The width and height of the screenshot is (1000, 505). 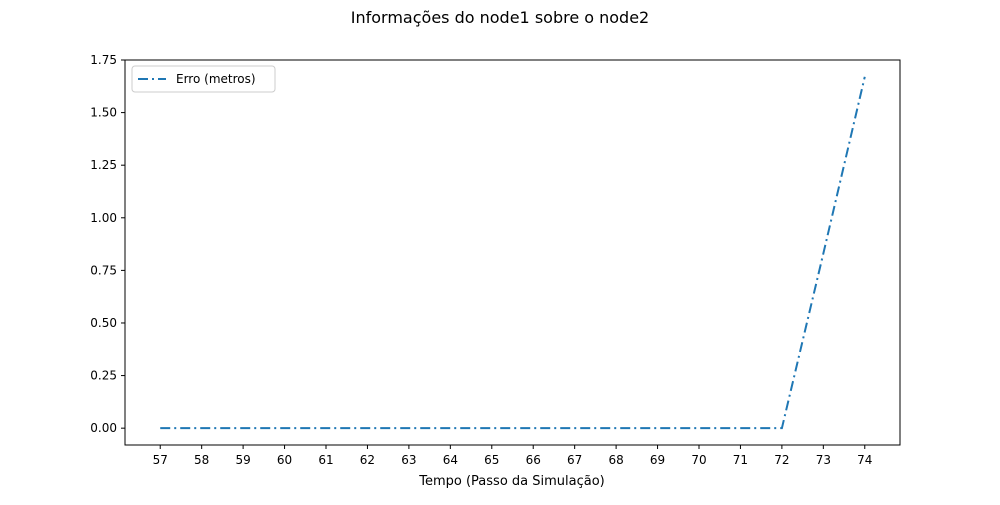 I want to click on y-axis: 0.00 0.25 0.50 0.75 1.00 1.25 1.50 1.75, so click(x=107, y=244).